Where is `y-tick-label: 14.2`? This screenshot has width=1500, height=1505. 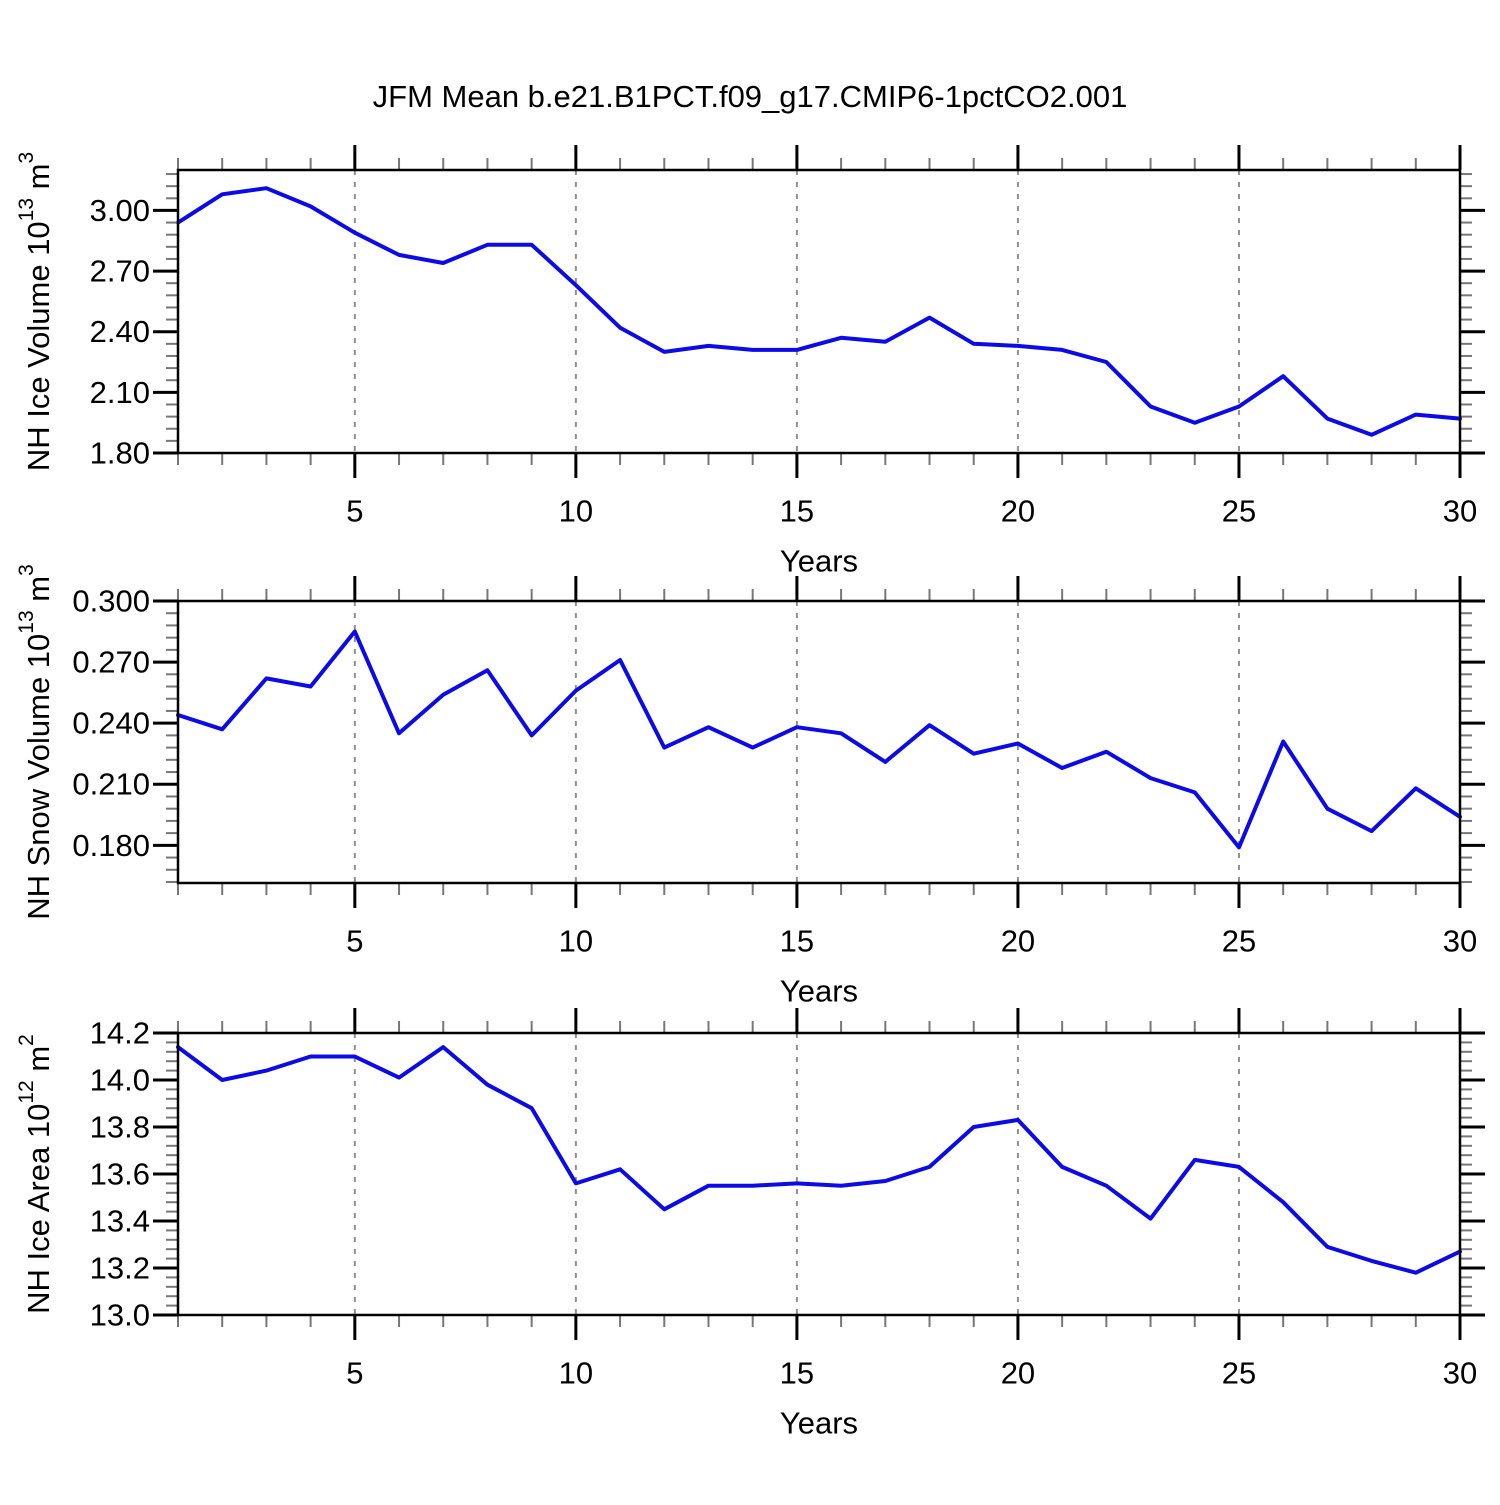
y-tick-label: 14.2 is located at coordinates (120, 1033).